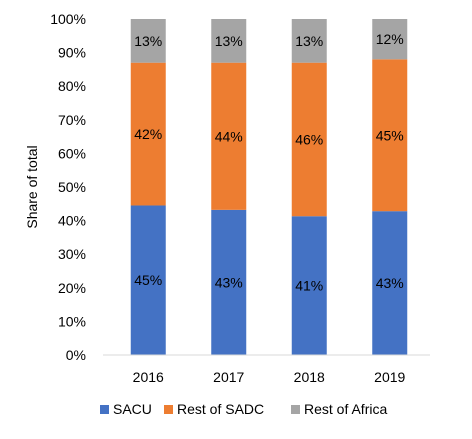 The width and height of the screenshot is (472, 439). I want to click on y-tick-label: 20%, so click(72, 288).